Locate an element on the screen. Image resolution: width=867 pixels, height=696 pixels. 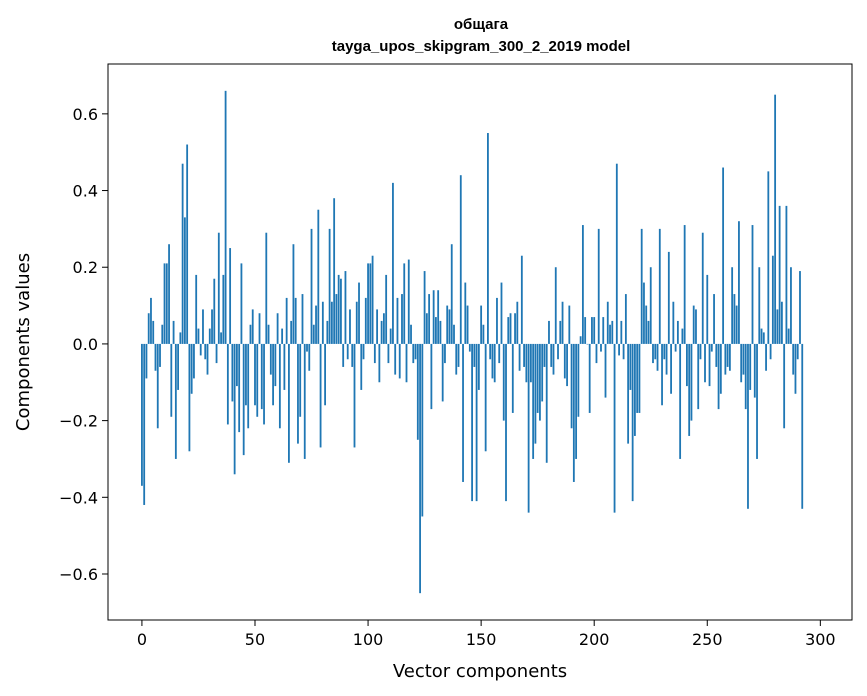
y-axis: −0.6 −0.4 −0.2 0.0 0.2 0.4 0.6 is located at coordinates (83, 344).